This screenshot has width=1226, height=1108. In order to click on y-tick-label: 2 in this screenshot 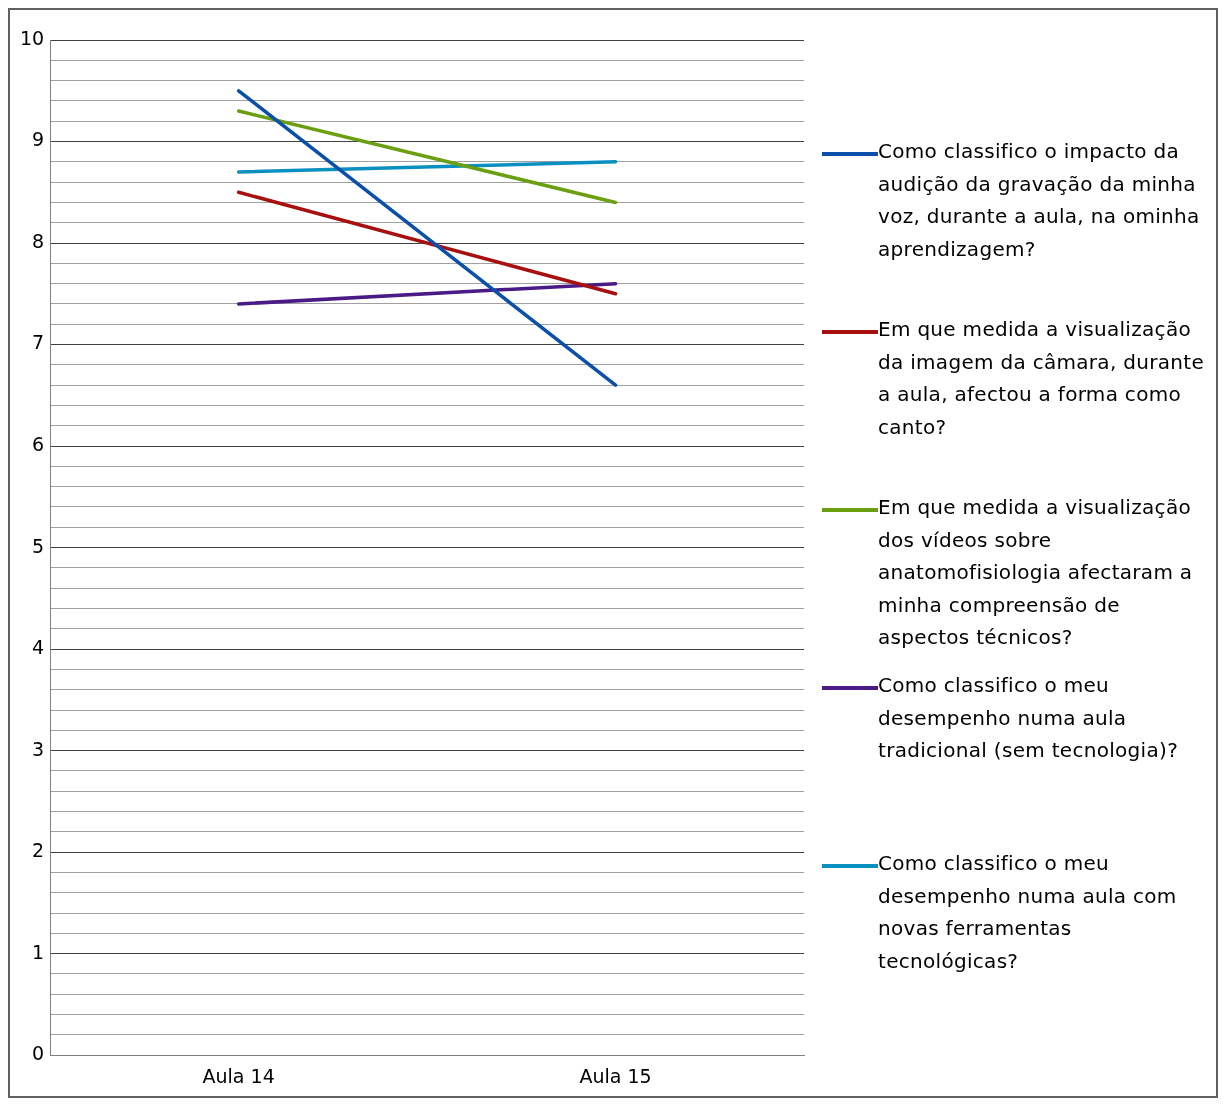, I will do `click(38, 850)`.